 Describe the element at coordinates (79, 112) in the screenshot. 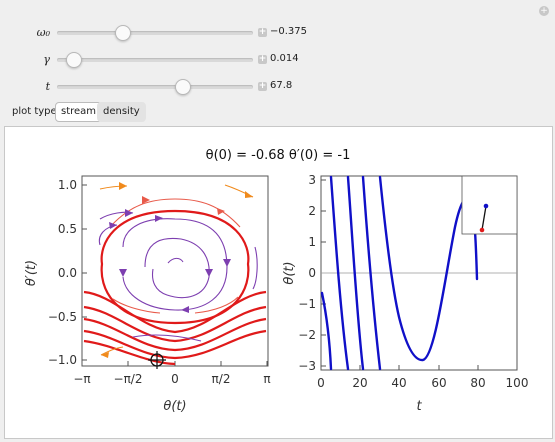

I see `stream-button: stream` at that location.